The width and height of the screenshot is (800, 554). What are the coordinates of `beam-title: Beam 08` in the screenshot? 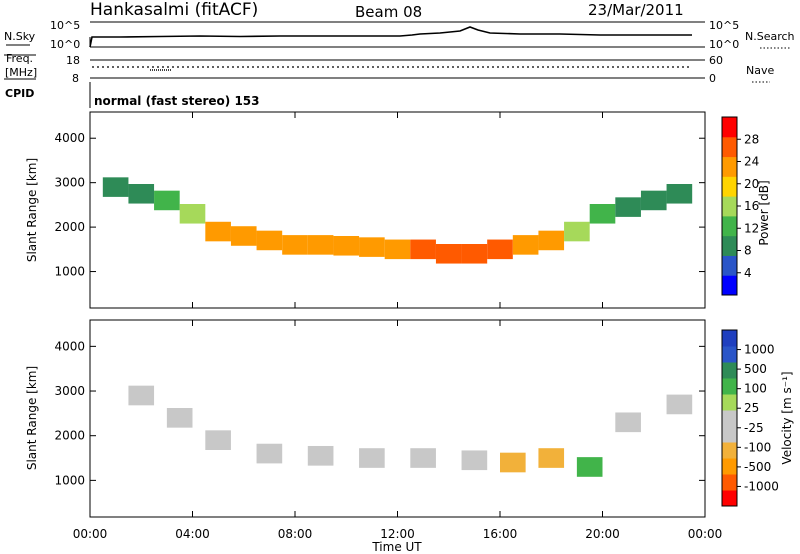 It's located at (388, 12).